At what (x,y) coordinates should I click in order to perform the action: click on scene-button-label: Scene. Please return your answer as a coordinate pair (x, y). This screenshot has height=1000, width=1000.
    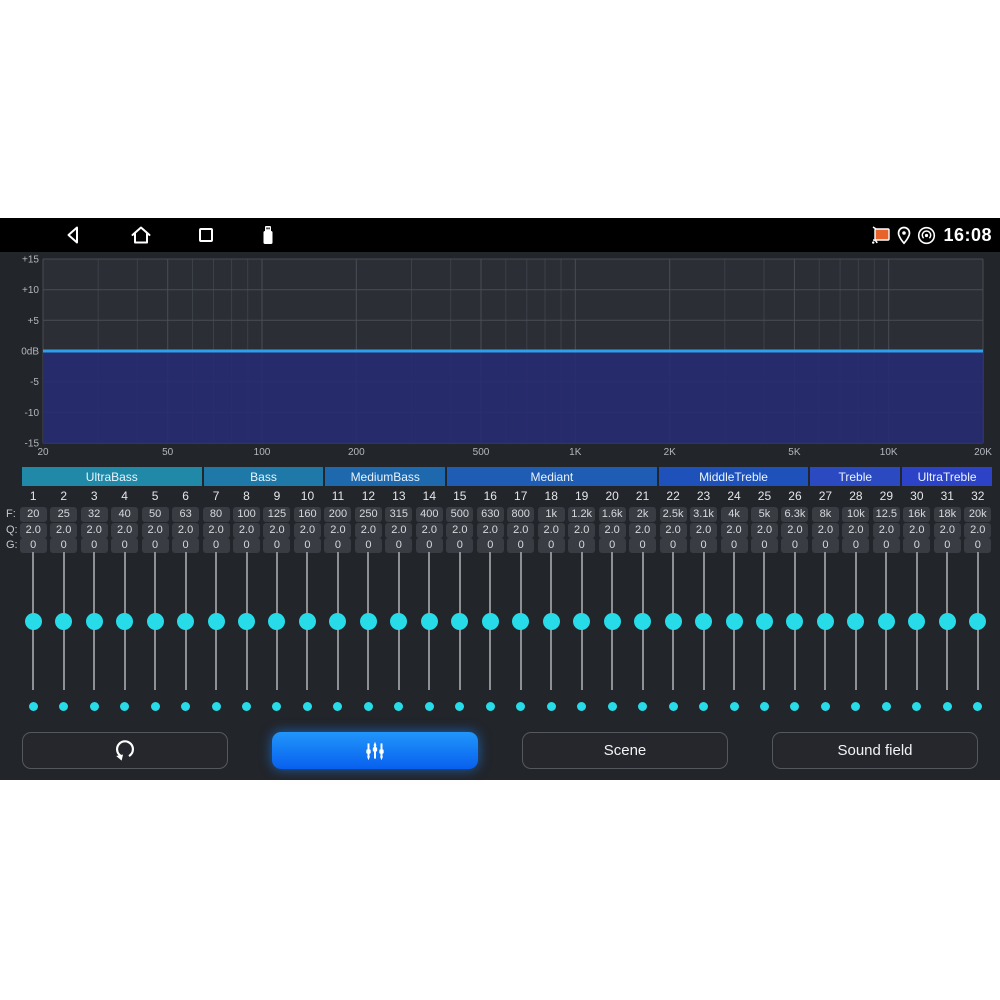
    Looking at the image, I should click on (625, 750).